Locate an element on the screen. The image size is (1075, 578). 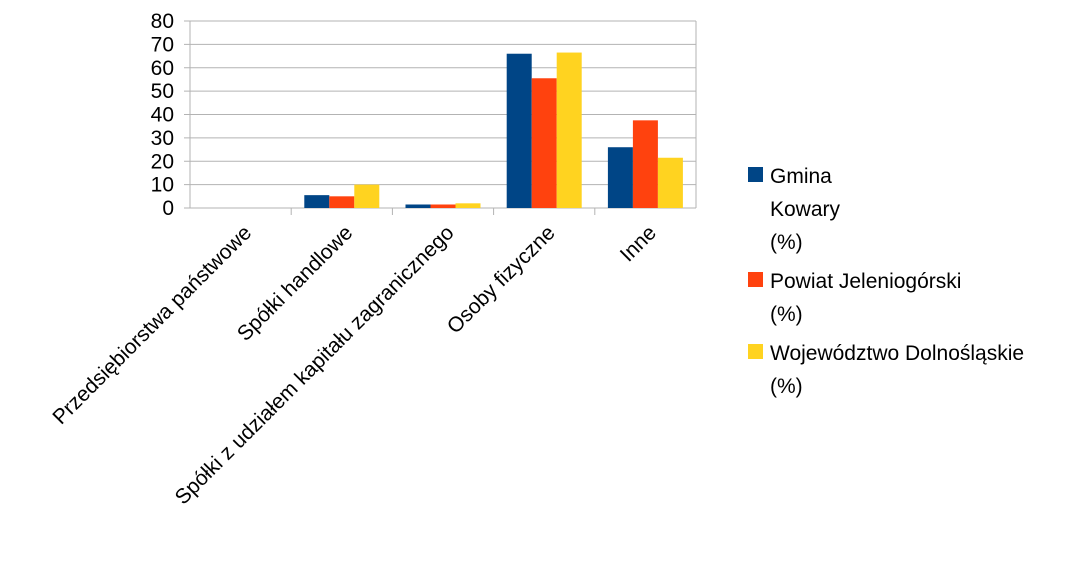
x-category-label: Przedsiębiorstwa państwowe is located at coordinates (152, 325).